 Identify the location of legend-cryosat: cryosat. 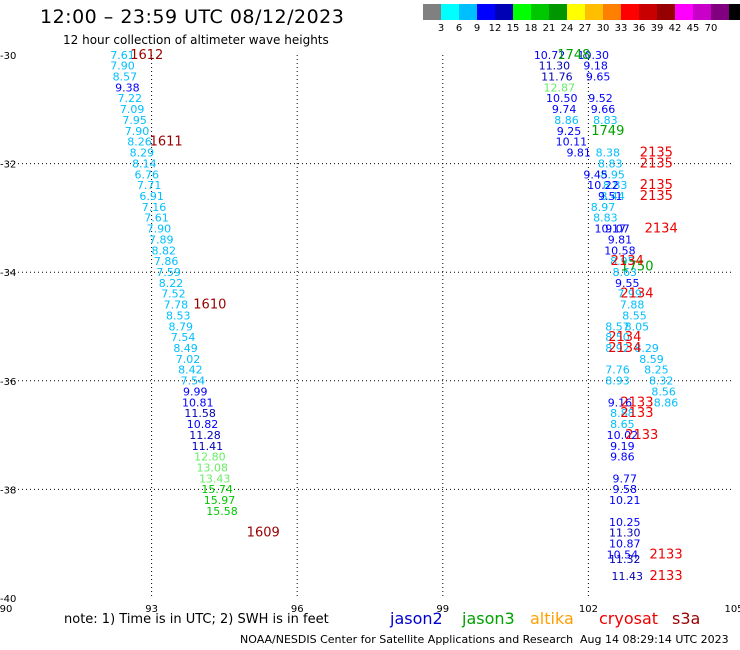
(629, 618).